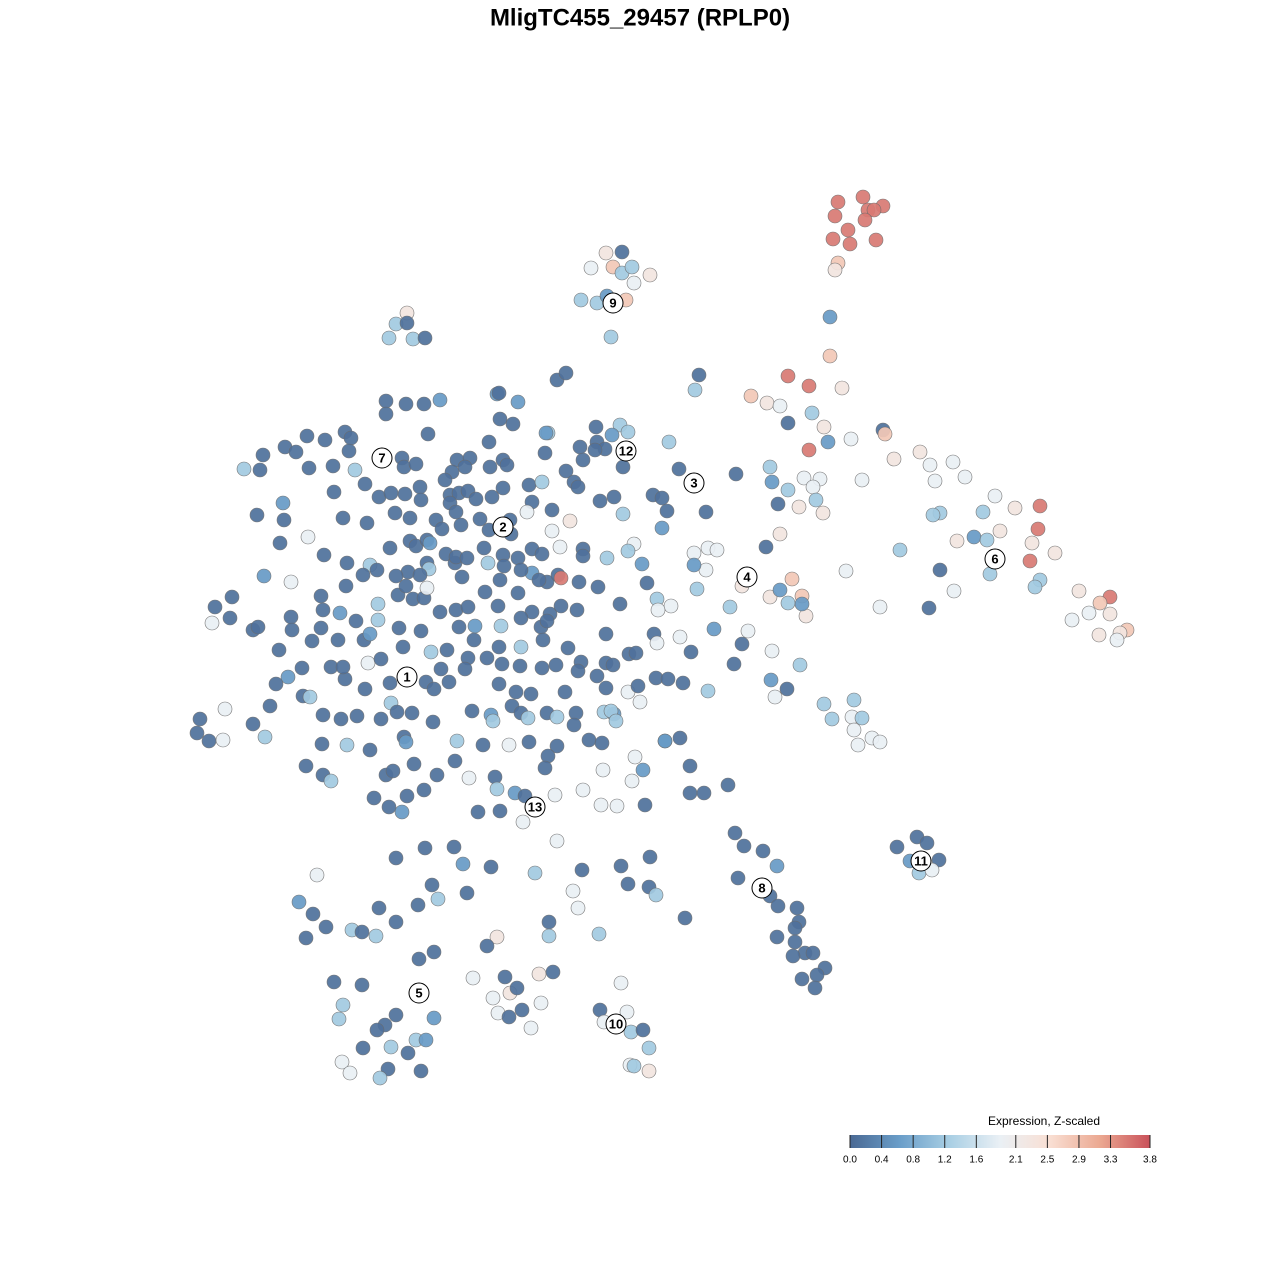 The image size is (1280, 1280). Describe the element at coordinates (640, 17) in the screenshot. I see `chart-title: MligTC455_29457 (RPLP0)` at that location.